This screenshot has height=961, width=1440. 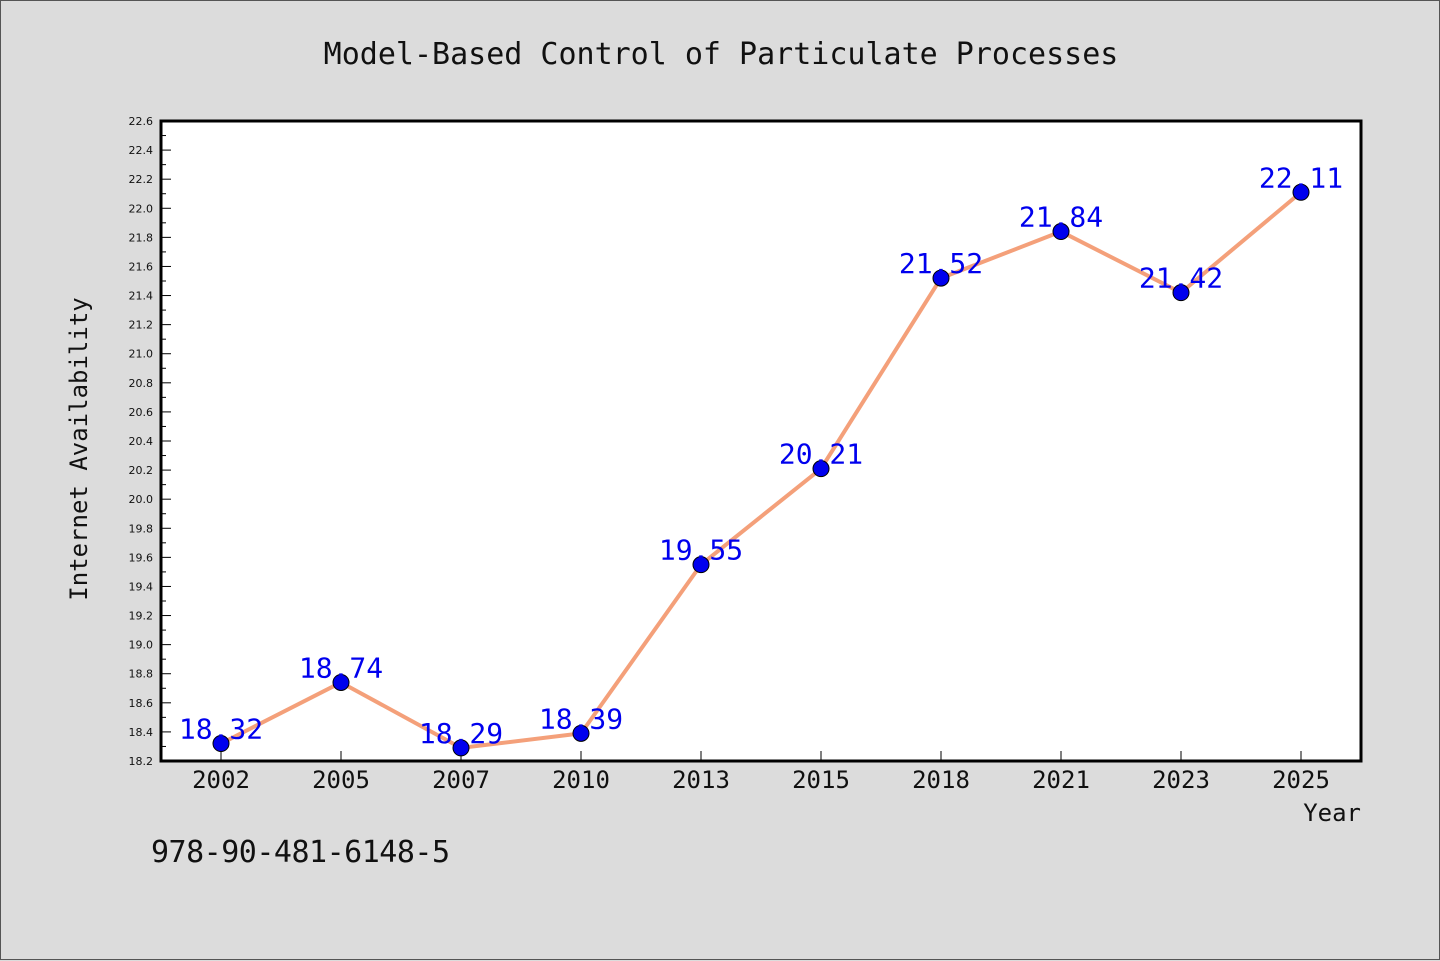 What do you see at coordinates (701, 780) in the screenshot?
I see `x-tick-label: 2013` at bounding box center [701, 780].